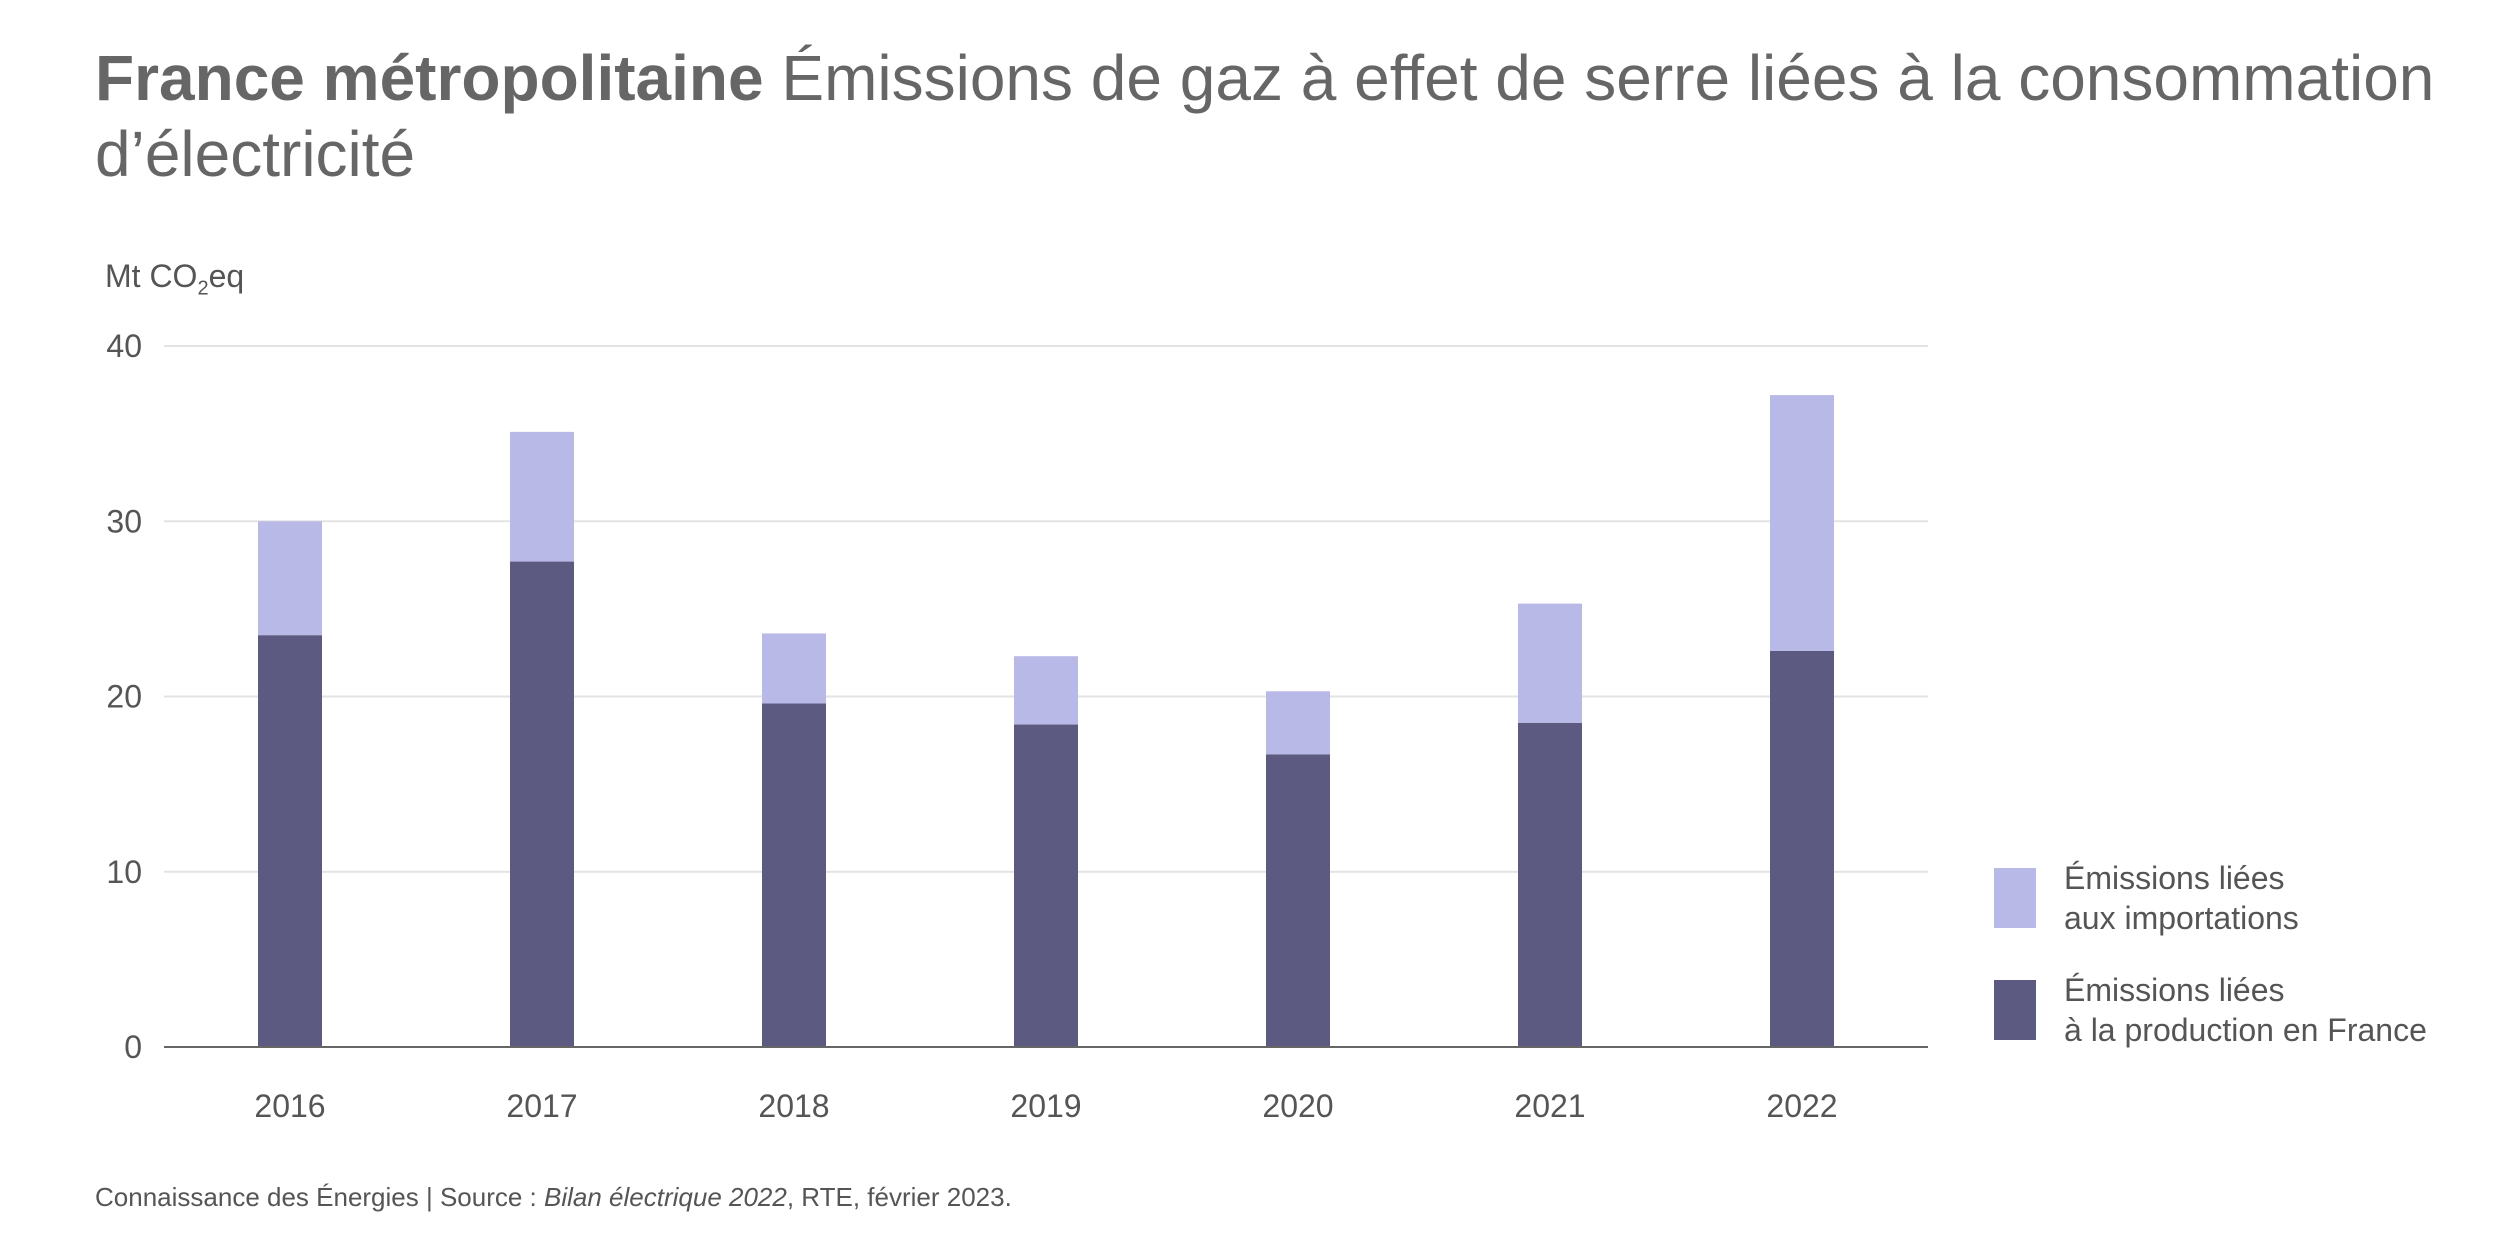 The height and width of the screenshot is (1250, 2500). I want to click on legend-item: Émissions liées aux importations, so click(2210, 898).